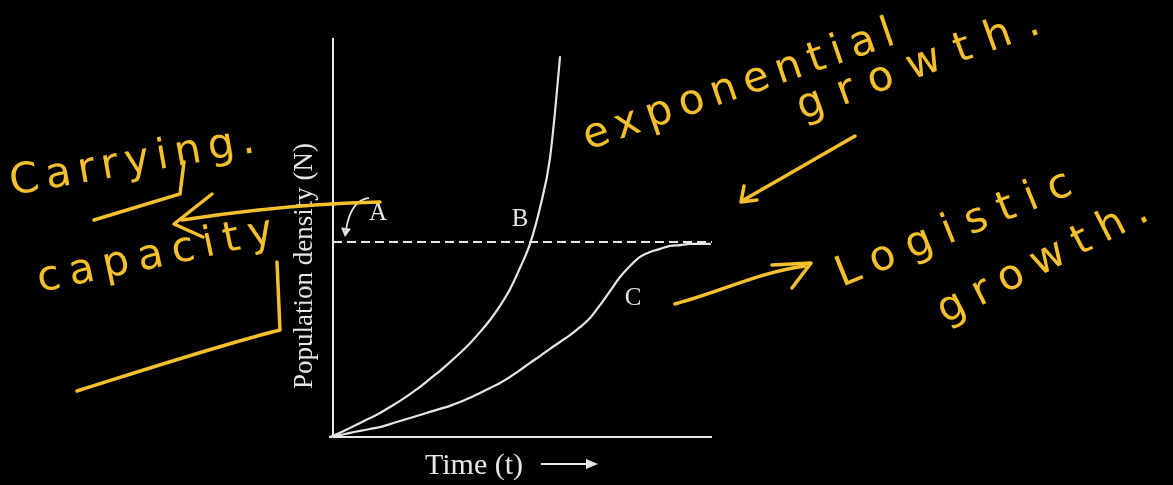  What do you see at coordinates (633, 296) in the screenshot?
I see `series-label: C` at bounding box center [633, 296].